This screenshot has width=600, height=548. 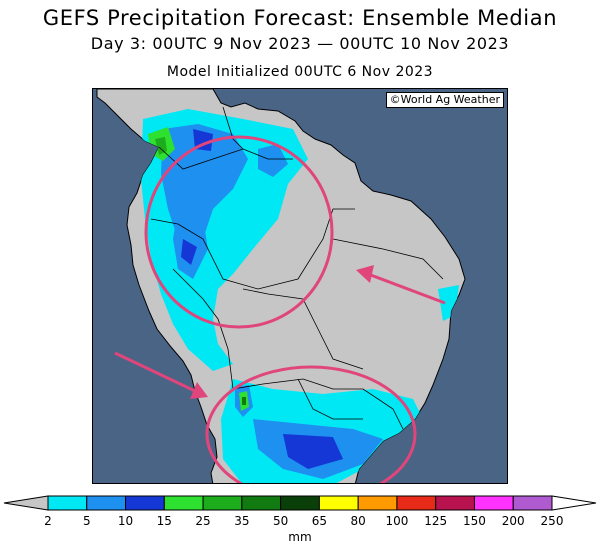 I want to click on colorbar-tick-label: 150, so click(x=474, y=521).